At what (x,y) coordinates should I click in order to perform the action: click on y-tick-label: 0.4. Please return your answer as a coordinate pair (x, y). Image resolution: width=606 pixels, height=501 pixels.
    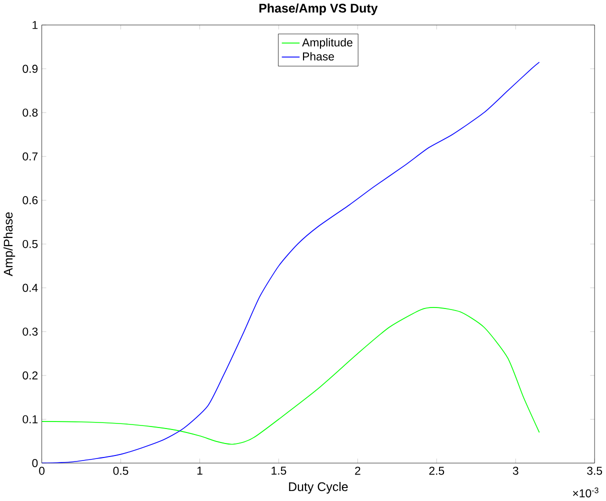
    Looking at the image, I should click on (30, 288).